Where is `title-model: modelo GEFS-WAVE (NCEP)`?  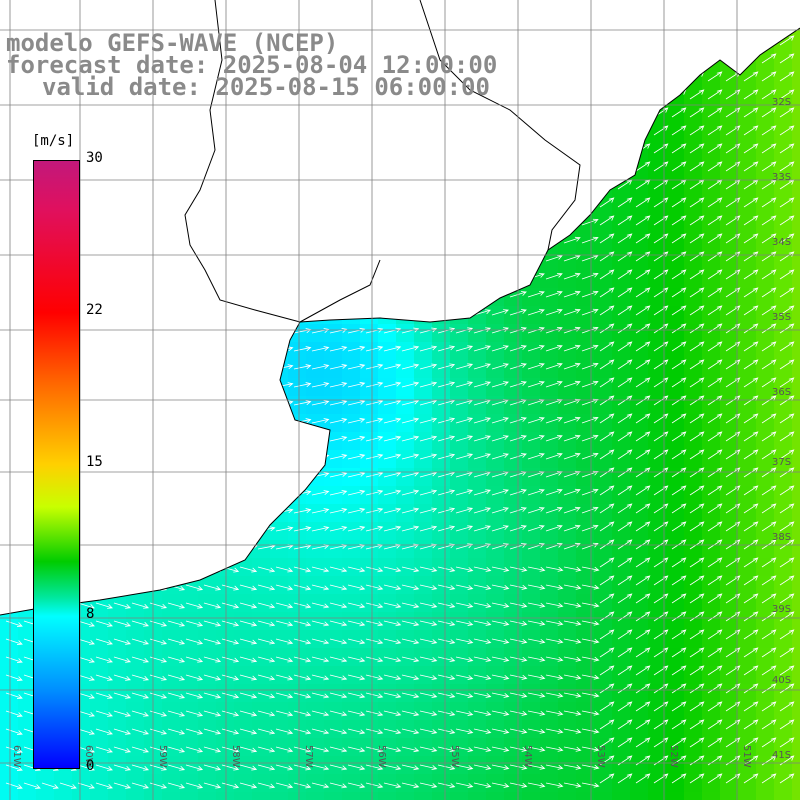
title-model: modelo GEFS-WAVE (NCEP) is located at coordinates (172, 43).